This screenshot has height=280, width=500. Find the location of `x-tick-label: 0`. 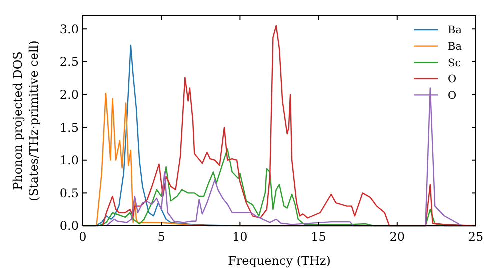

x-tick-label: 0 is located at coordinates (83, 237).